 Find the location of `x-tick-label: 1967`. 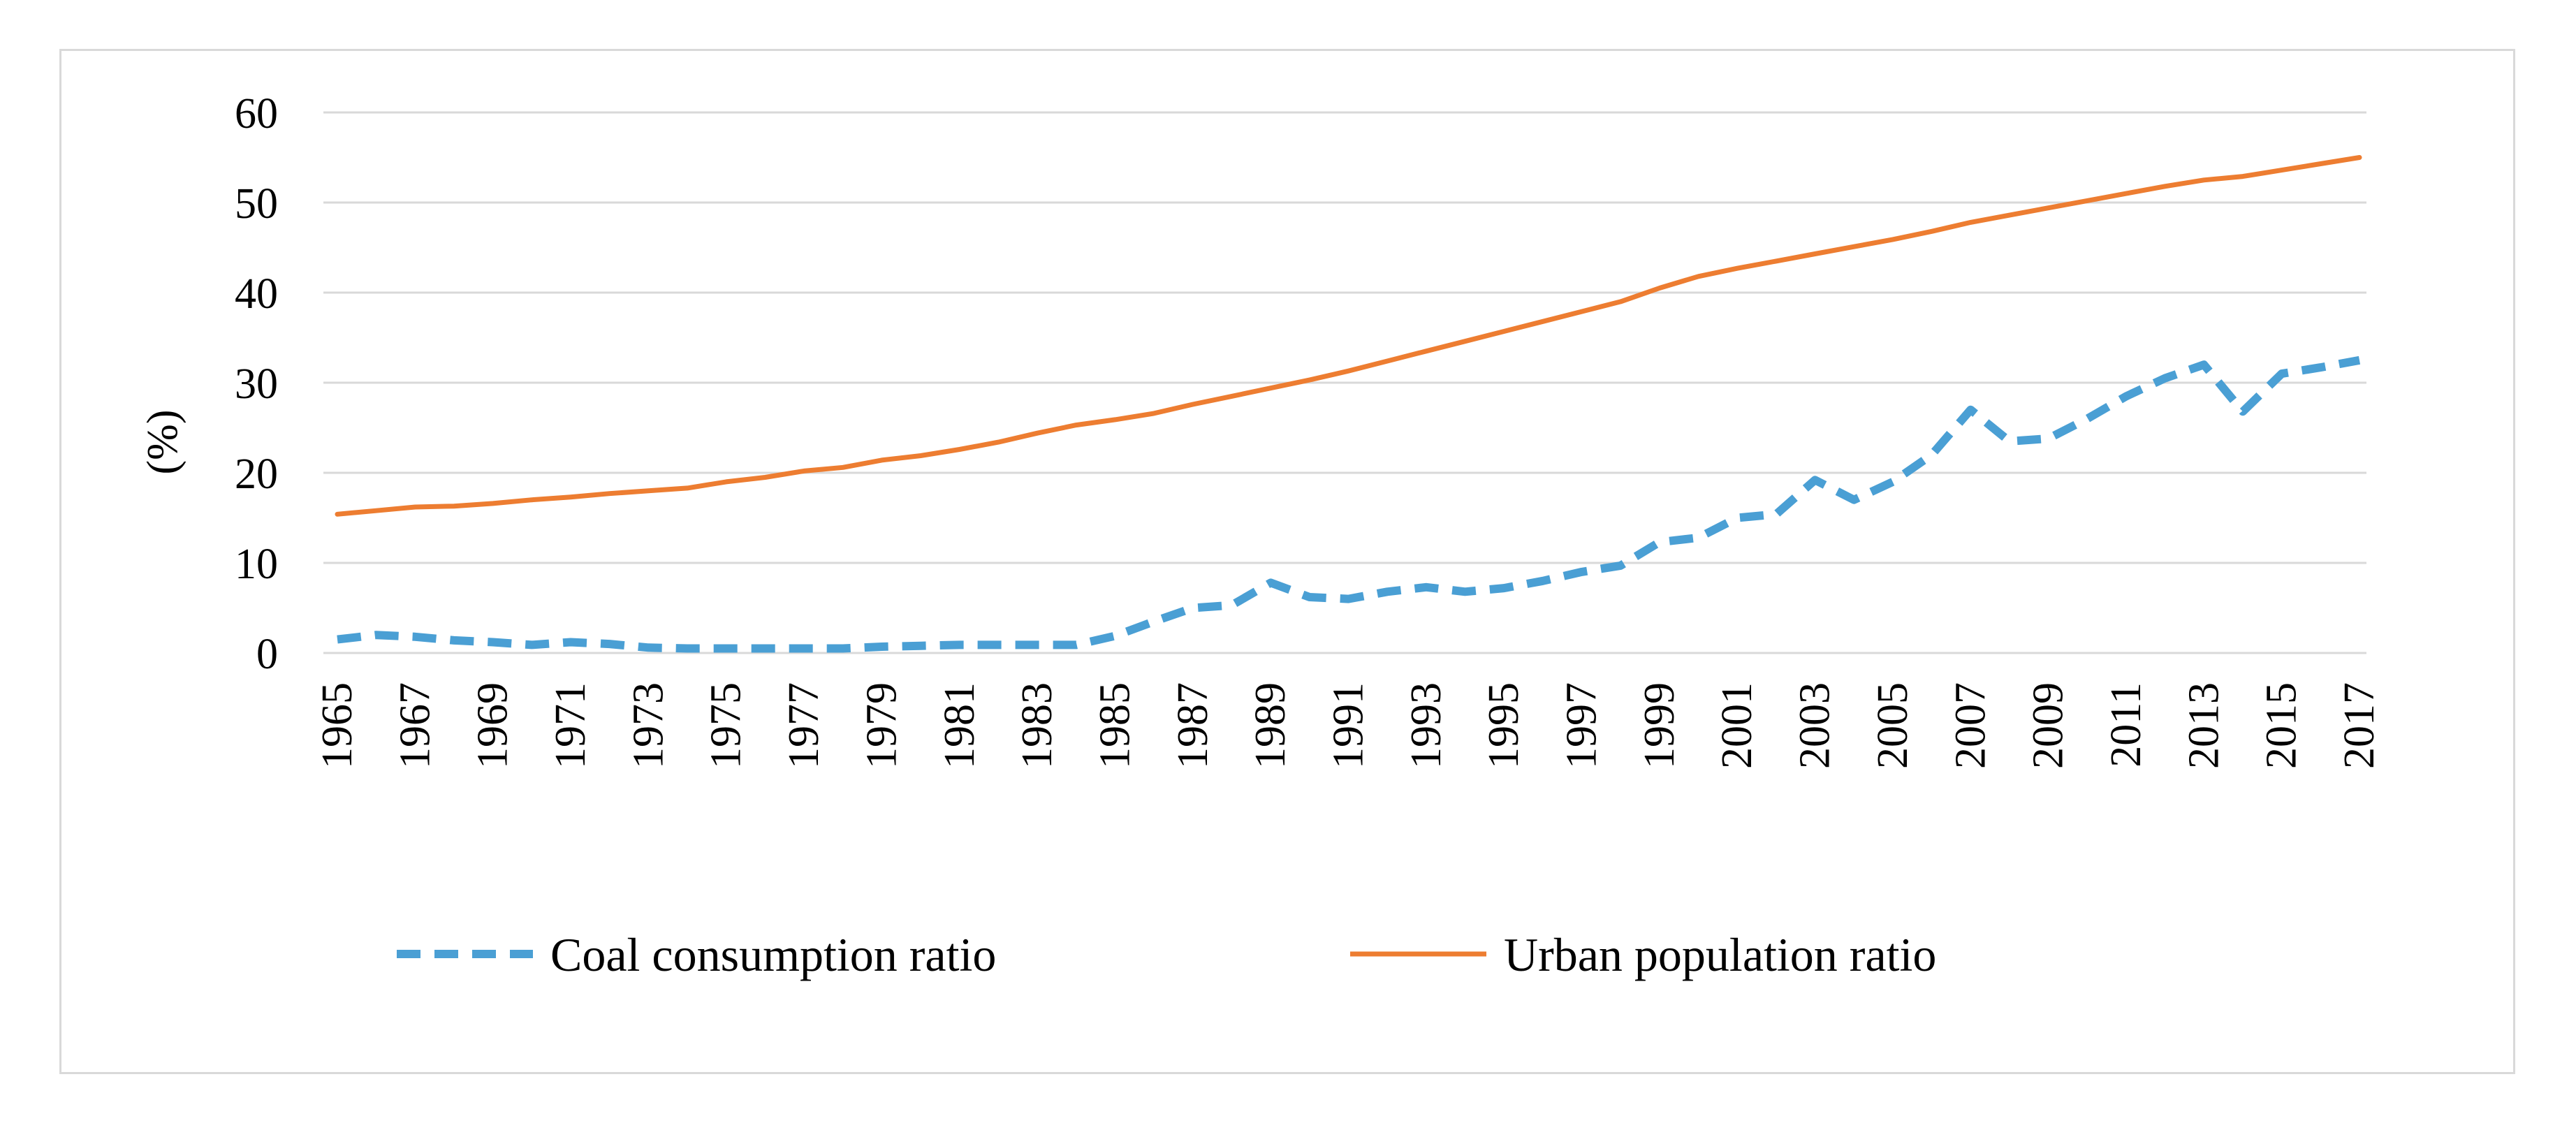

x-tick-label: 1967 is located at coordinates (415, 725).